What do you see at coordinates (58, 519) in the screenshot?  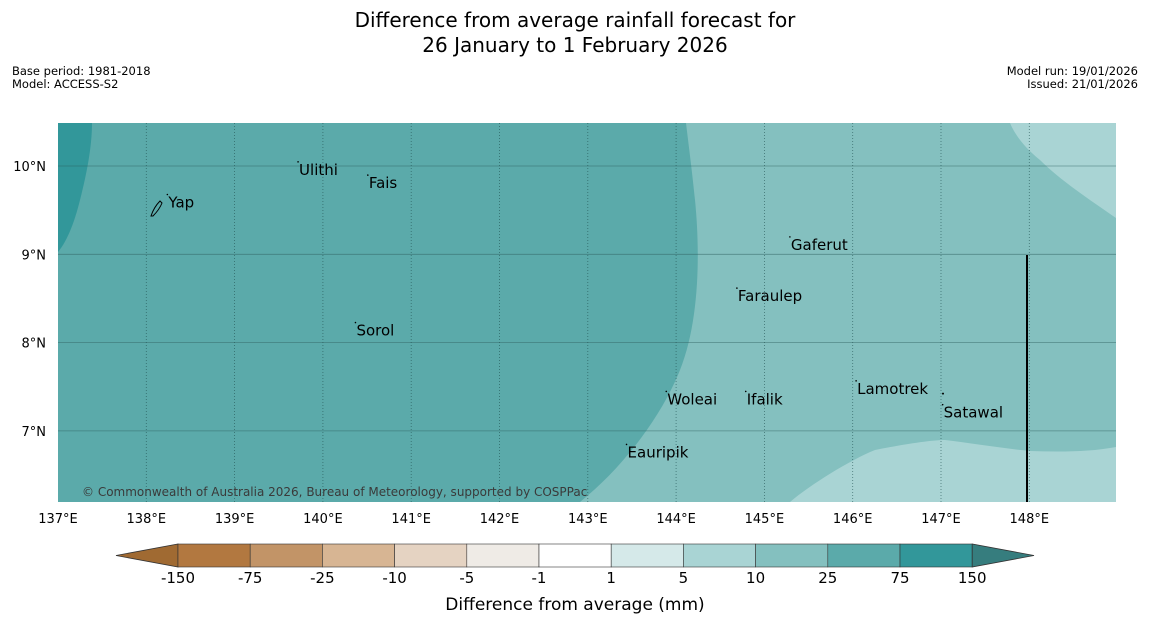 I see `lon-tick-label: 137°E` at bounding box center [58, 519].